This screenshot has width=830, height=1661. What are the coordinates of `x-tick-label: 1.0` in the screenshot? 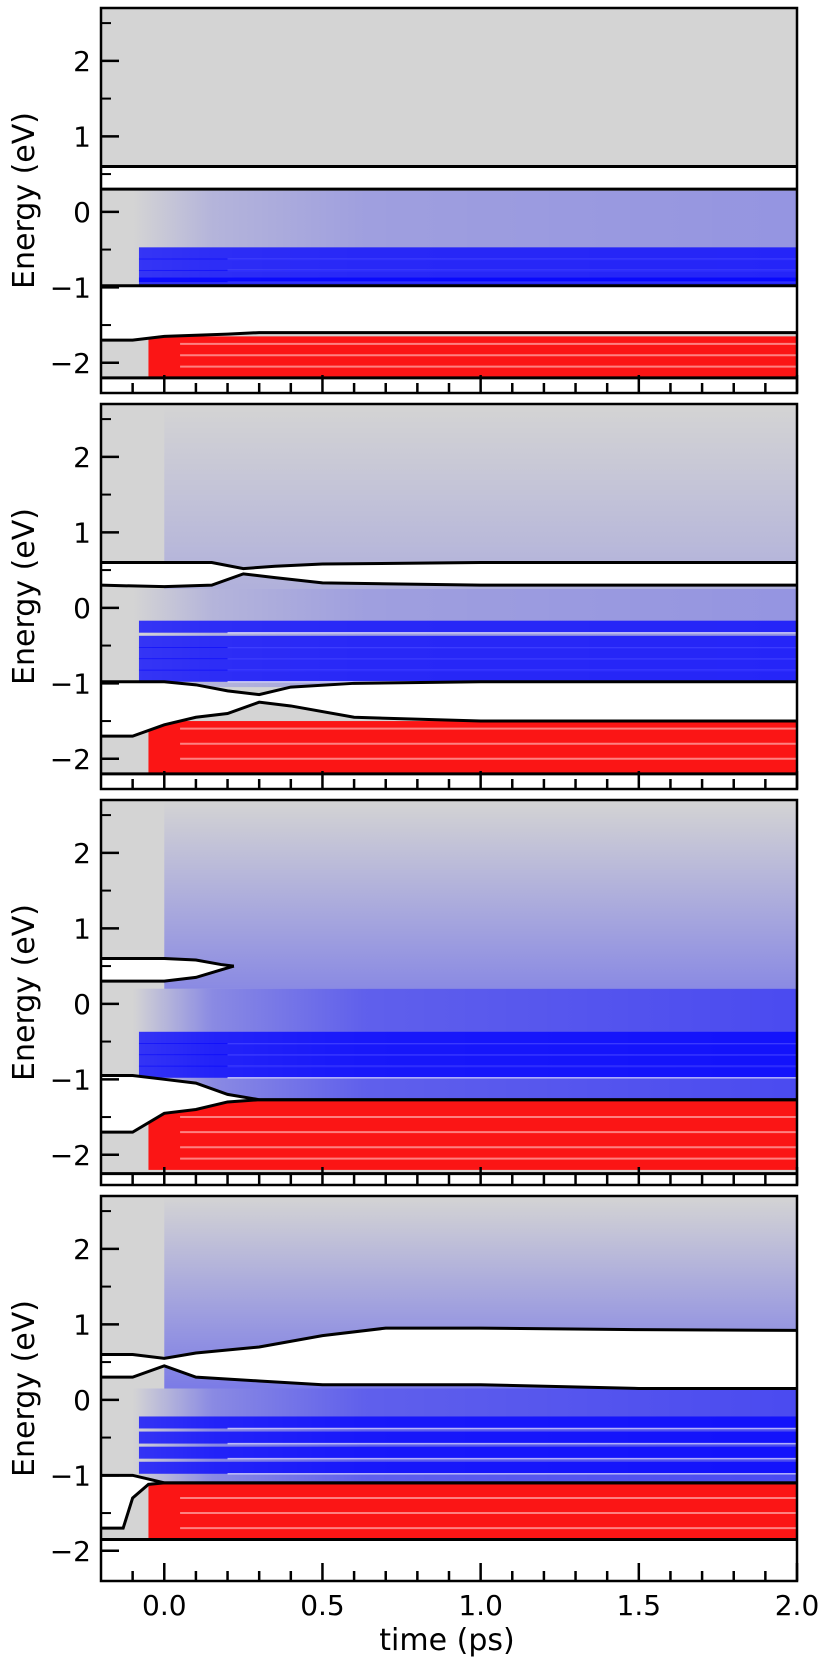 It's located at (480, 1605).